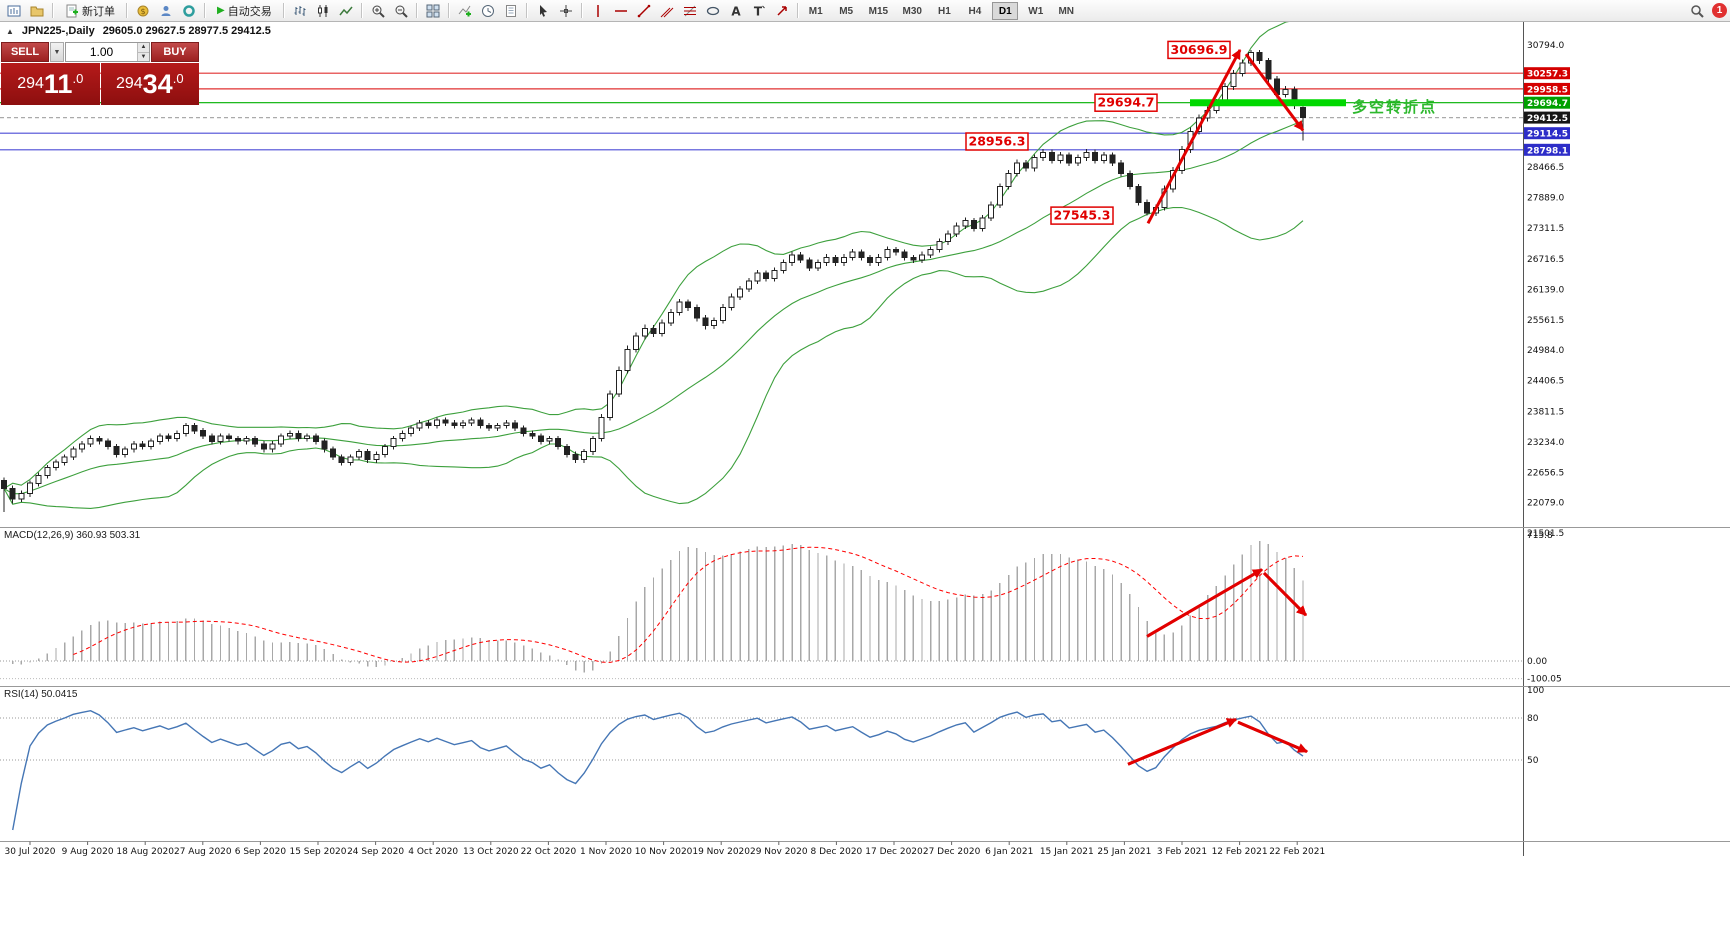  Describe the element at coordinates (782, 11) in the screenshot. I see `arrows-tool-button` at that location.